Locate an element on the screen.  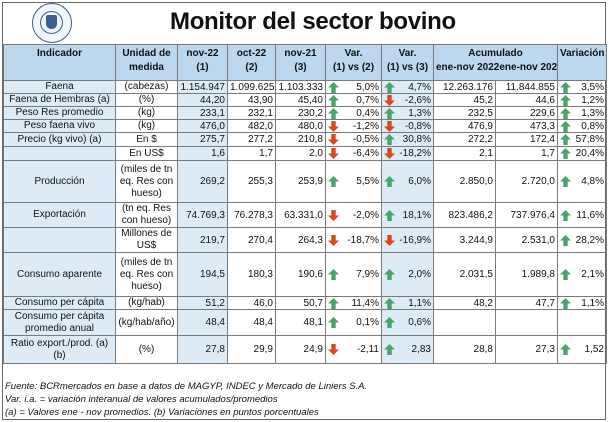
variation-value: 1,52 is located at coordinates (594, 349).